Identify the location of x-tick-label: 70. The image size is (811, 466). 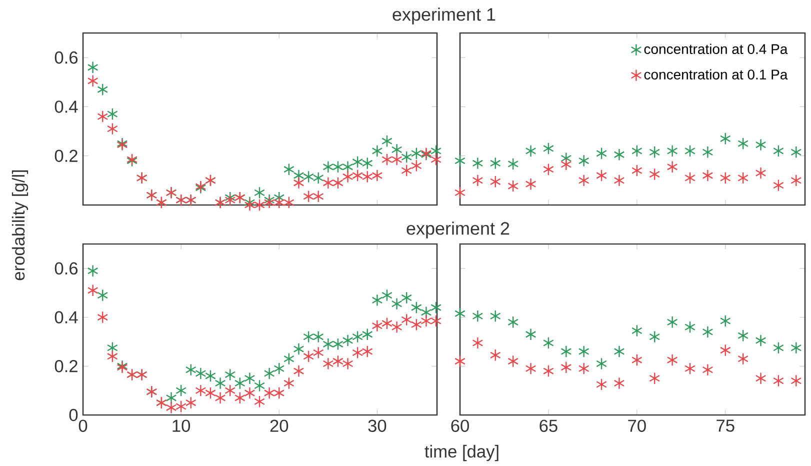
(637, 426).